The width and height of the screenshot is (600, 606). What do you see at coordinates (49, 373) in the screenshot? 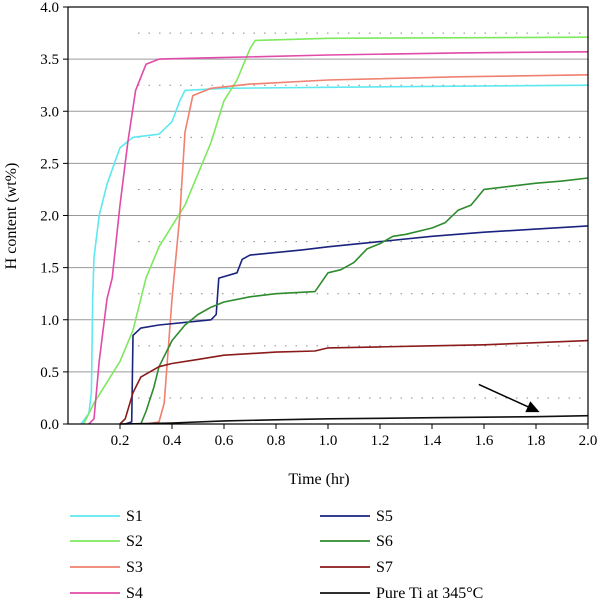
I see `y-tick-label: 0.5` at bounding box center [49, 373].